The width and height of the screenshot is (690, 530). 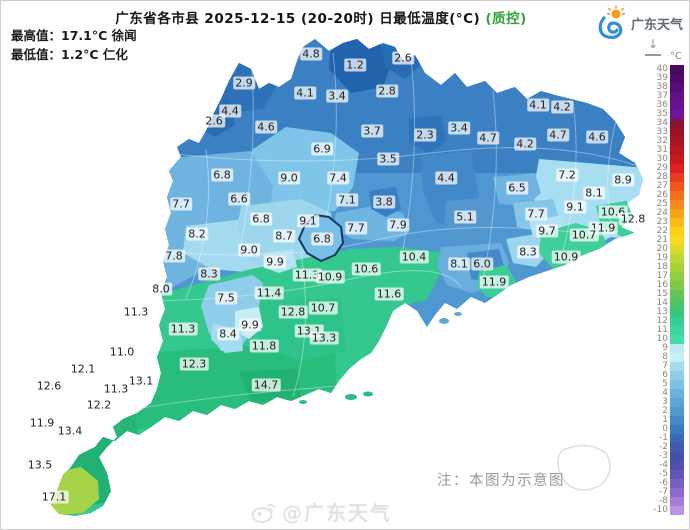 I want to click on legend-tick-label: 9, so click(x=665, y=348).